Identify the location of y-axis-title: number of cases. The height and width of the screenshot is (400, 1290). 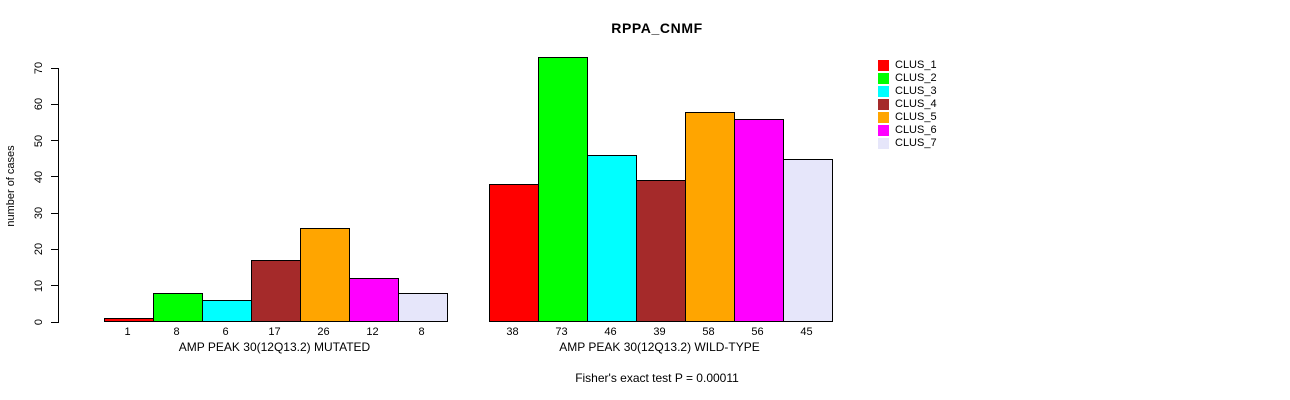
(11, 186).